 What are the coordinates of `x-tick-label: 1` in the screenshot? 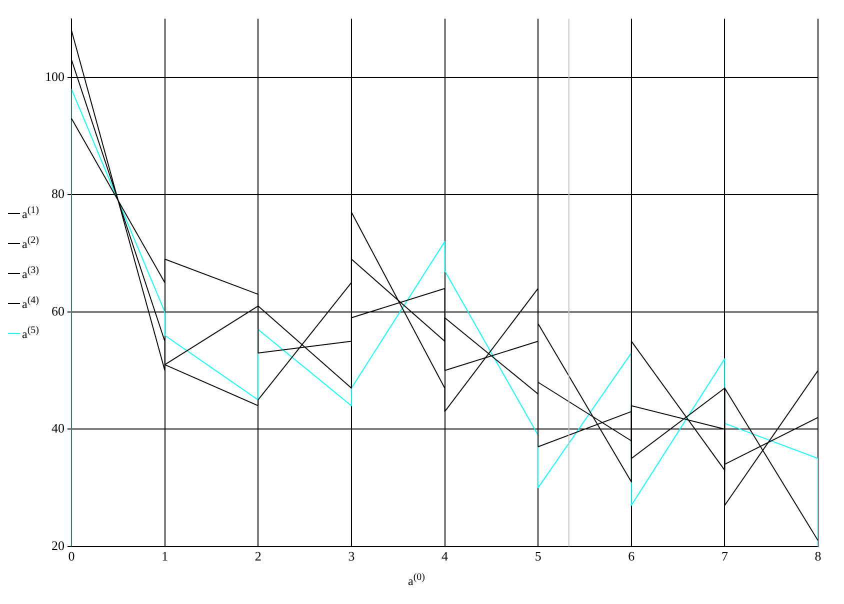 It's located at (165, 556).